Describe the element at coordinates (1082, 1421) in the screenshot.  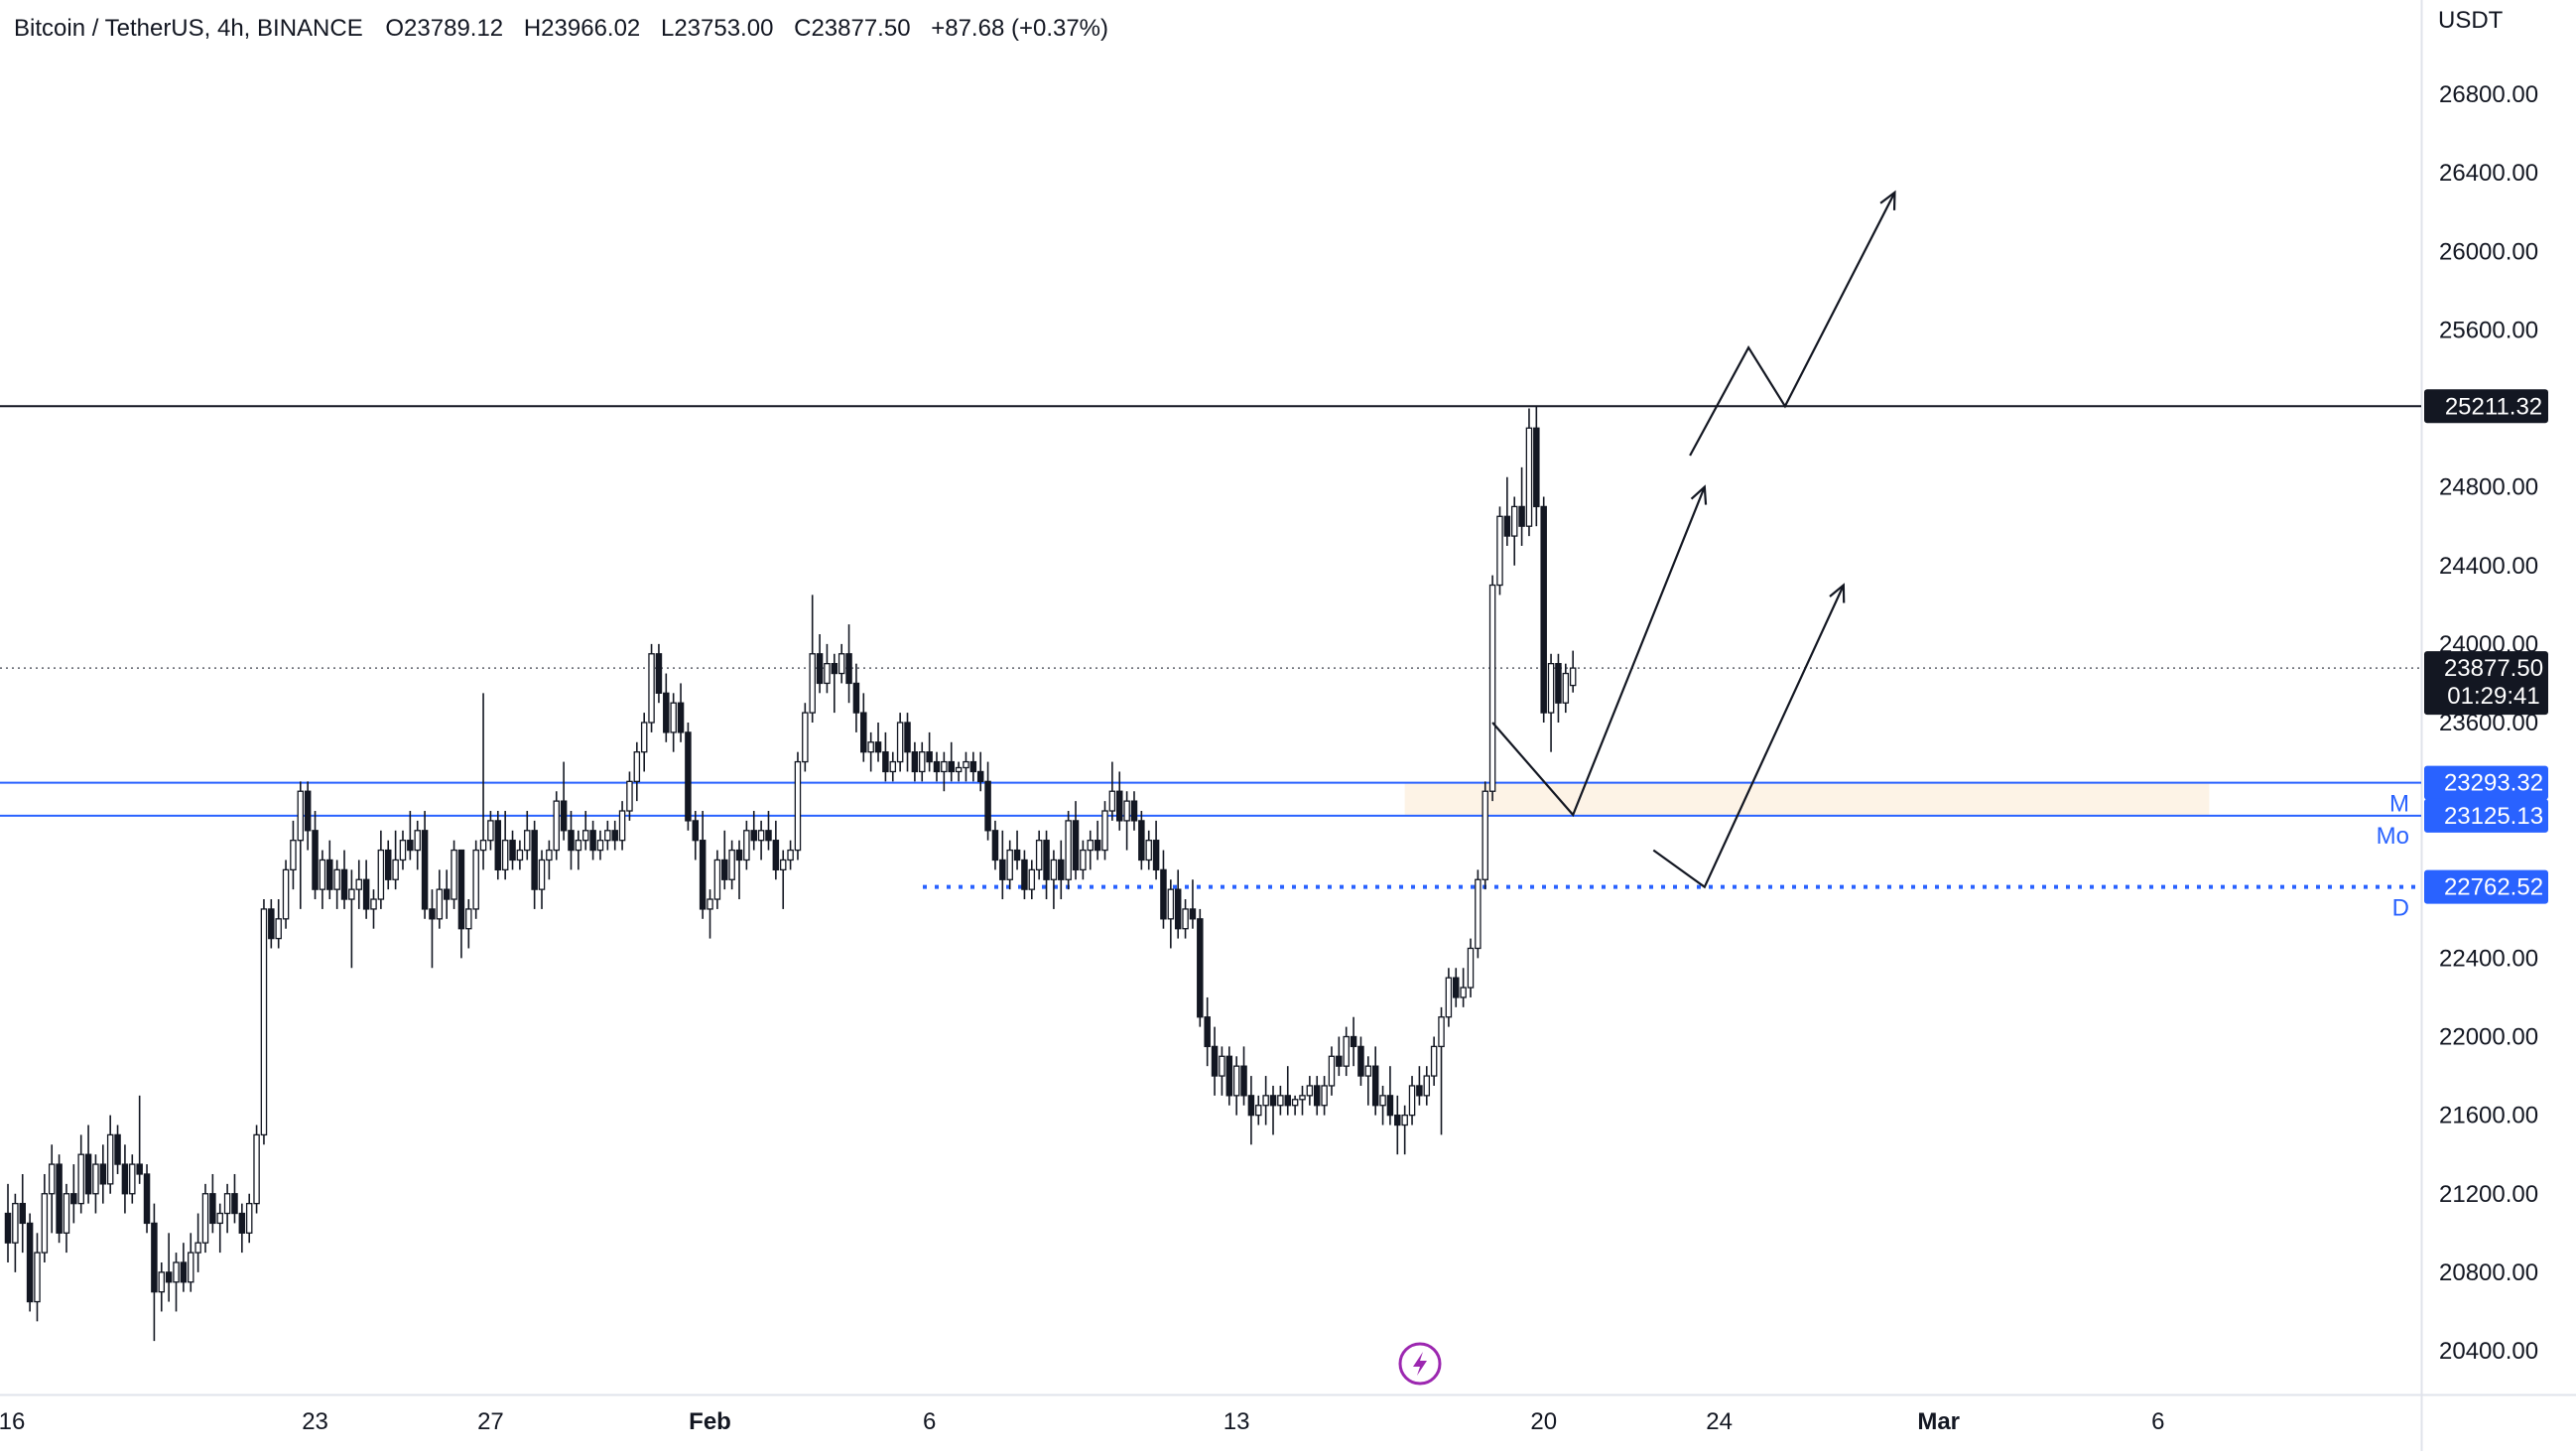
I see `time-scale: 16 23 27 Feb 6 13 20 24 Mar 6` at that location.